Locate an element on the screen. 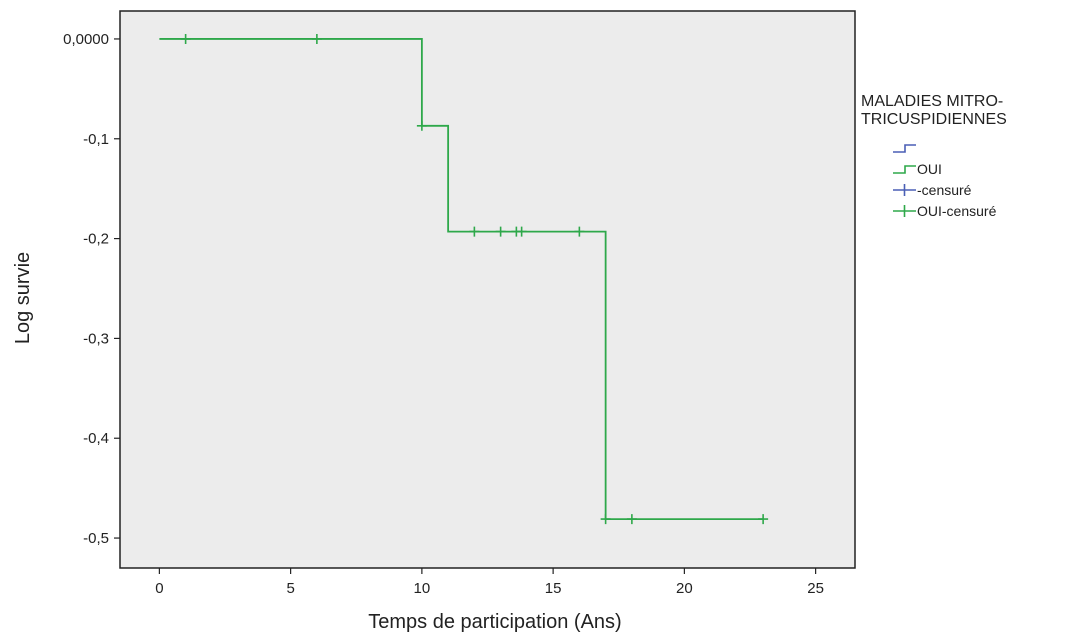  legend-label: -censuré is located at coordinates (944, 190).